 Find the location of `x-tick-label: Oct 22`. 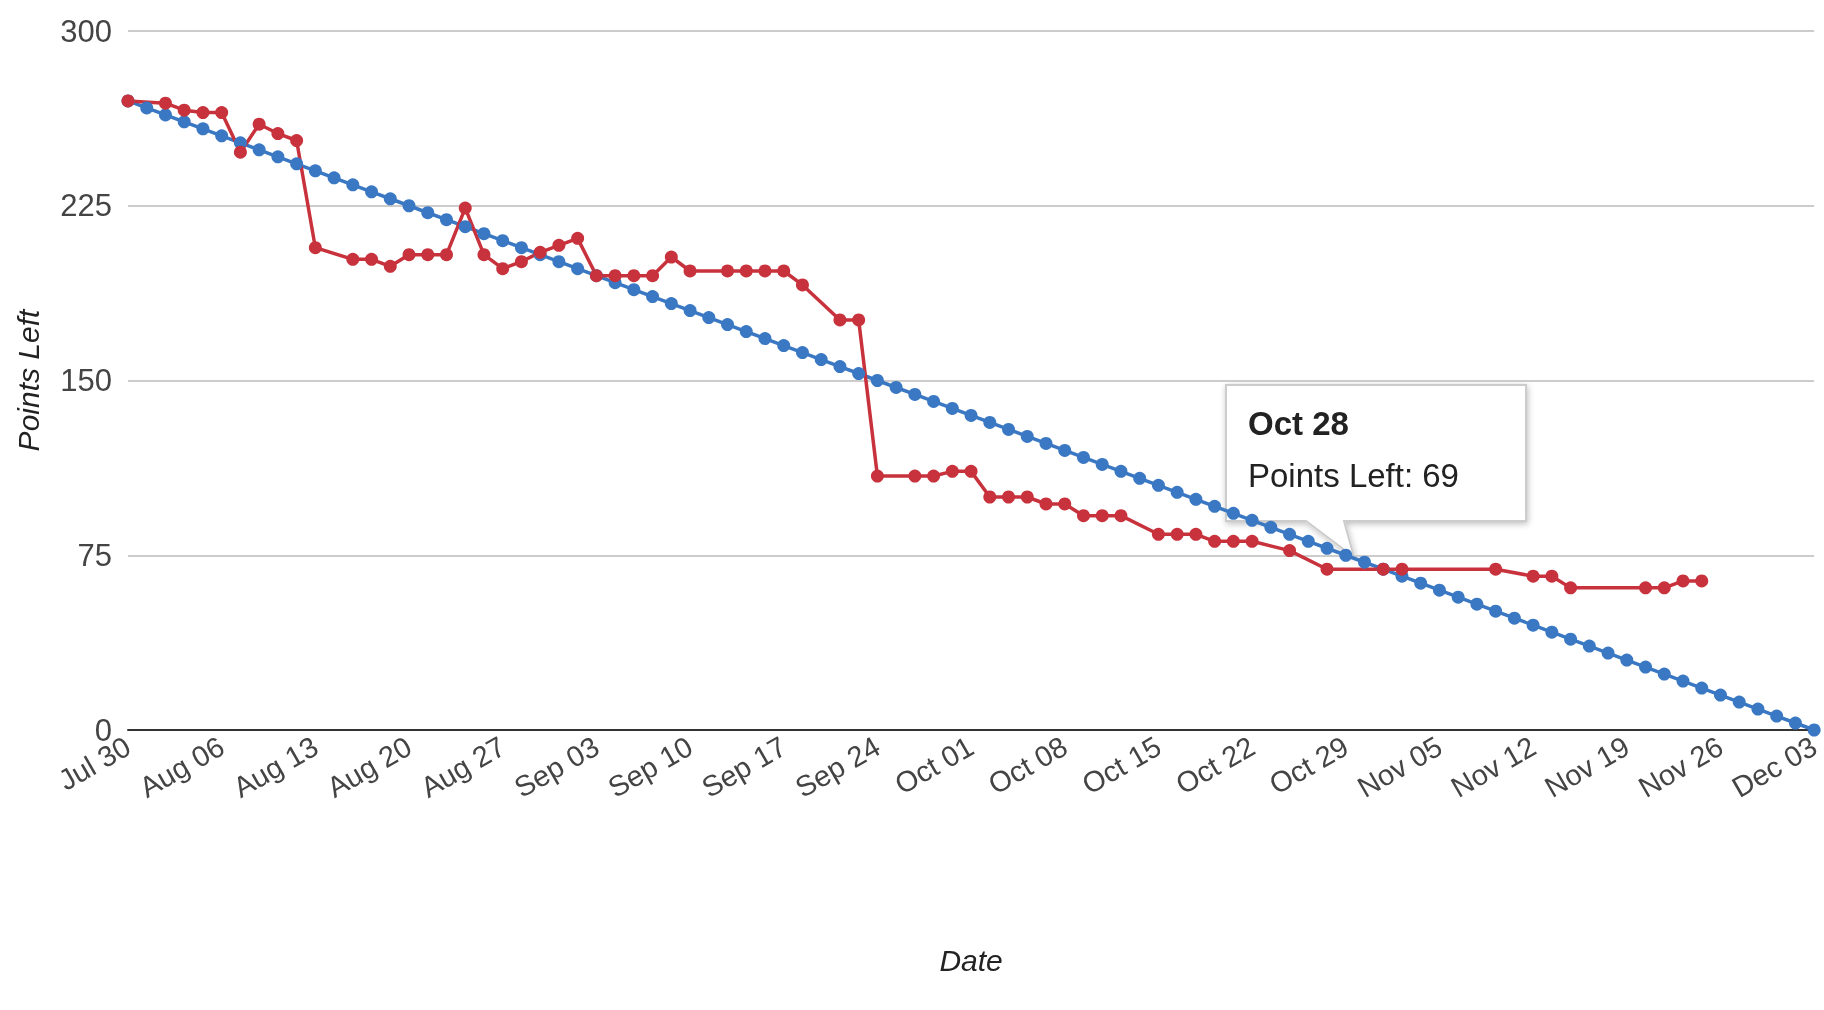

x-tick-label: Oct 22 is located at coordinates (1215, 765).